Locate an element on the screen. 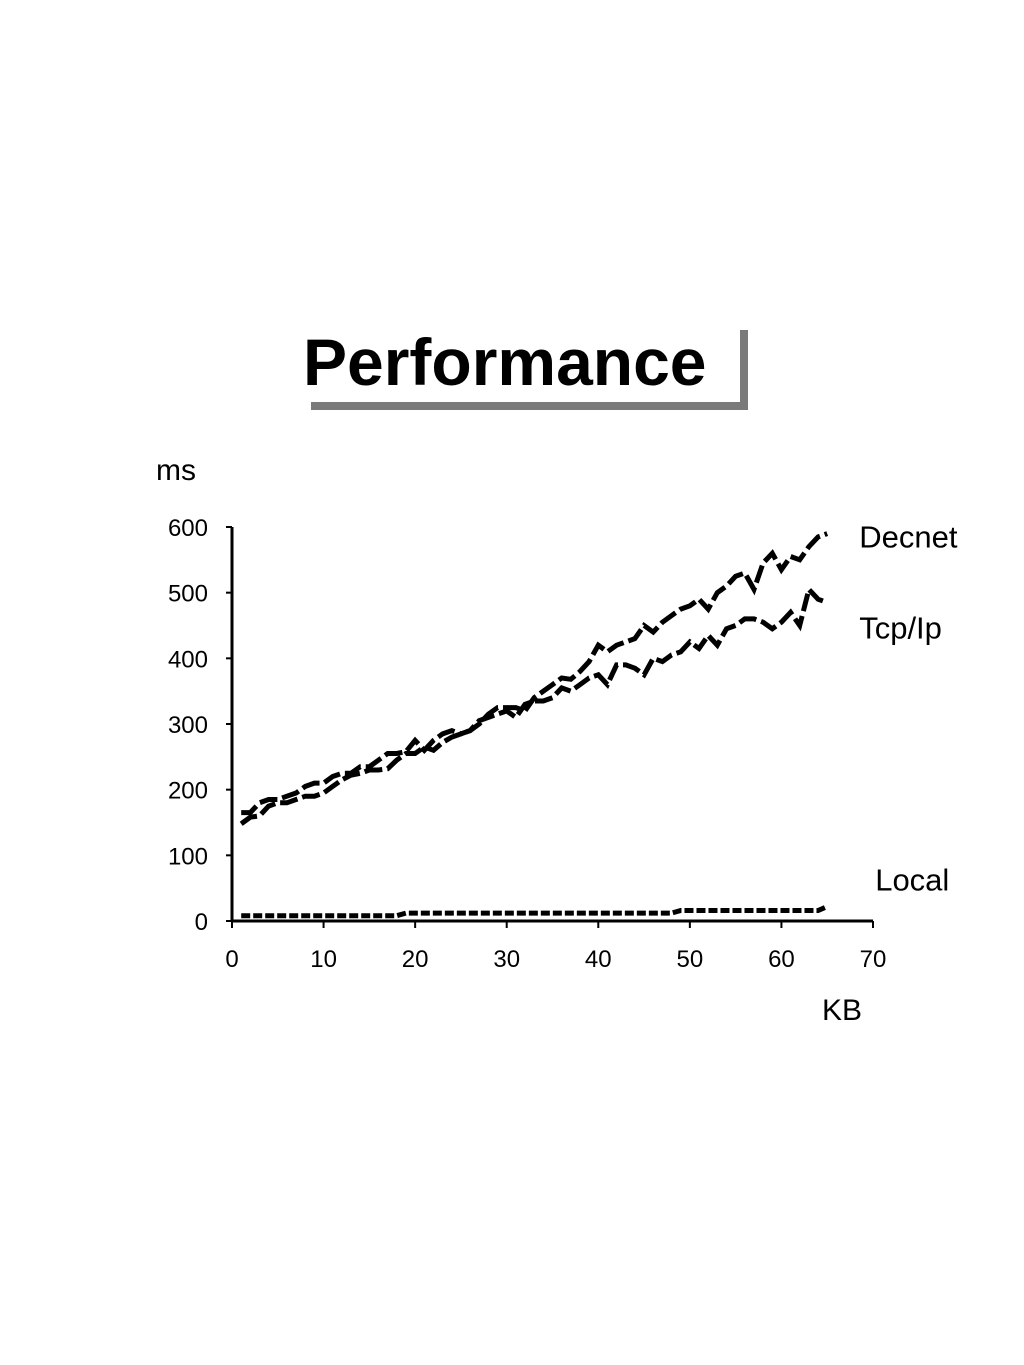 This screenshot has height=1365, width=1024. x-tick-label: 70 is located at coordinates (873, 959).